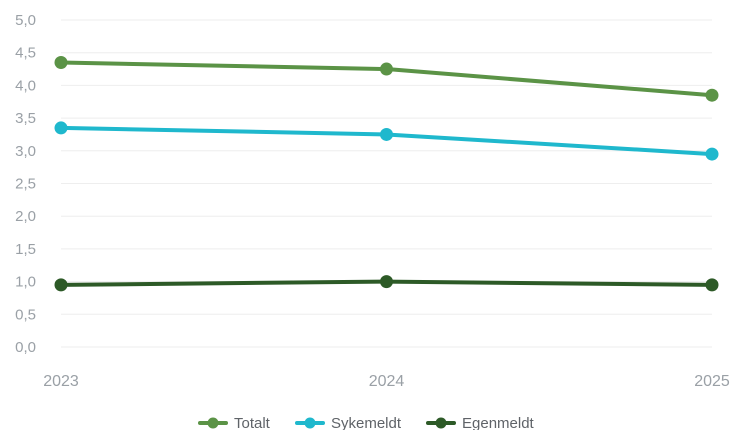 The width and height of the screenshot is (734, 430). What do you see at coordinates (25, 347) in the screenshot?
I see `y-tick-label: 0,0` at bounding box center [25, 347].